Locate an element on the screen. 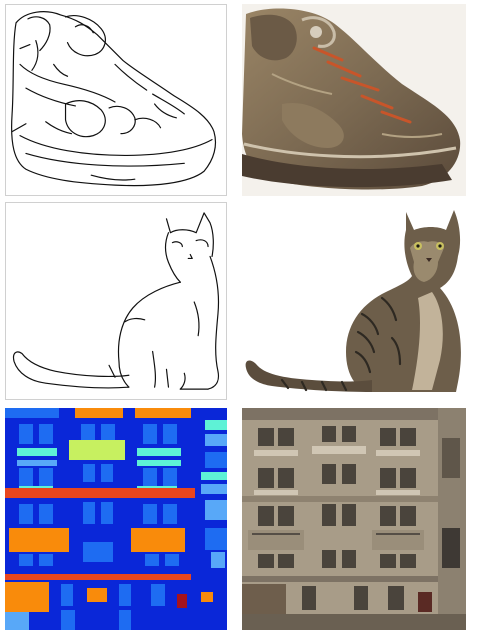 This screenshot has height=632, width=477. cat-photo-tile is located at coordinates (354, 301).